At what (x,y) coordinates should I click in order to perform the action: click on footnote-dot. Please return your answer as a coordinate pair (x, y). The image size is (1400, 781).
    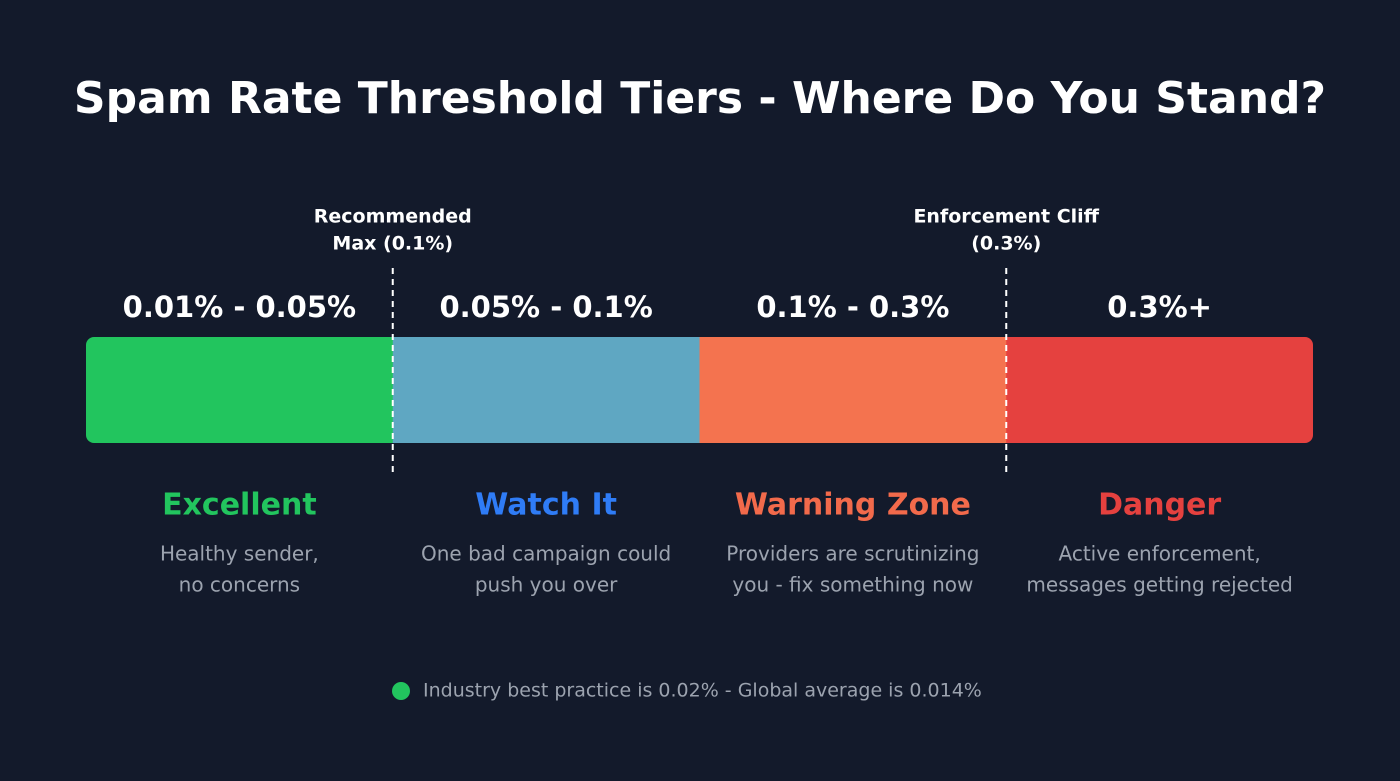
    Looking at the image, I should click on (401, 691).